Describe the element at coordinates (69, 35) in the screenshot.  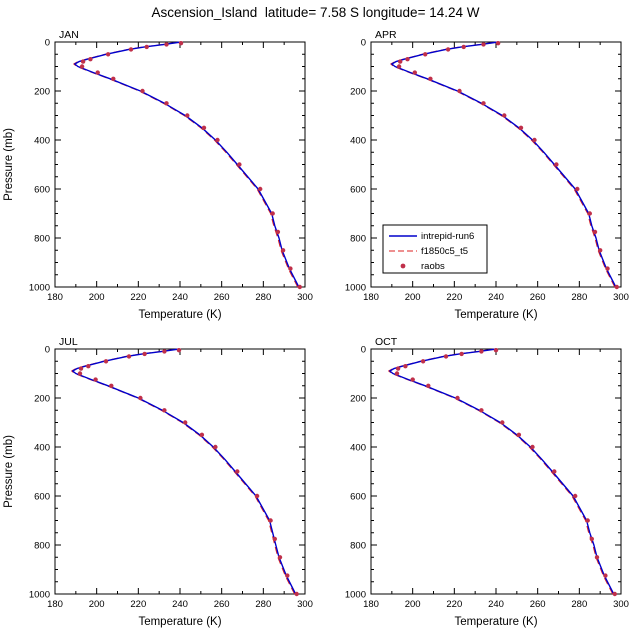
I see `panel-label: JAN` at that location.